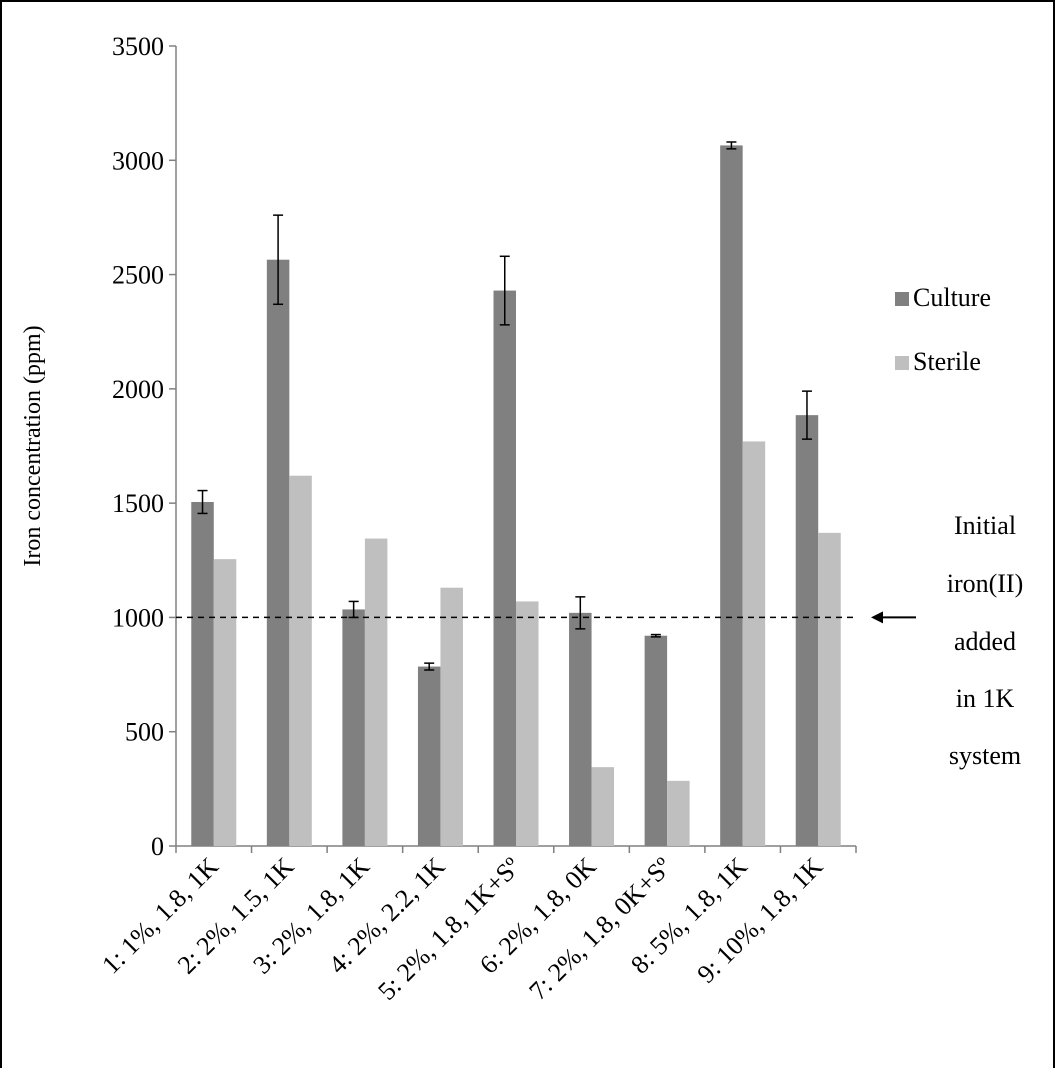 The width and height of the screenshot is (1055, 1073). Describe the element at coordinates (138, 389) in the screenshot. I see `y-tick-label: 2000` at that location.